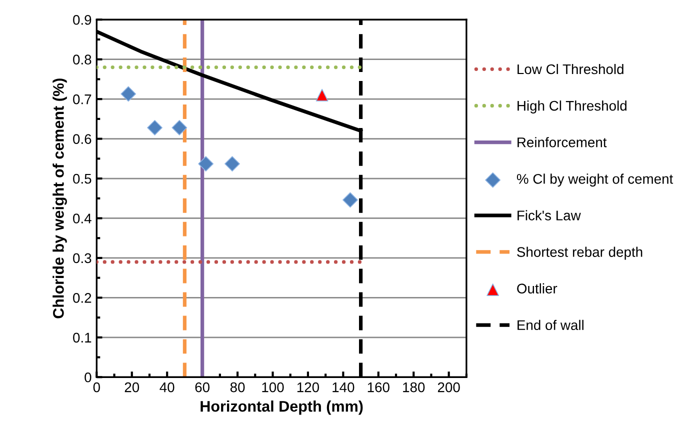 The width and height of the screenshot is (676, 436). I want to click on legend-label: Reinforcement, so click(562, 142).